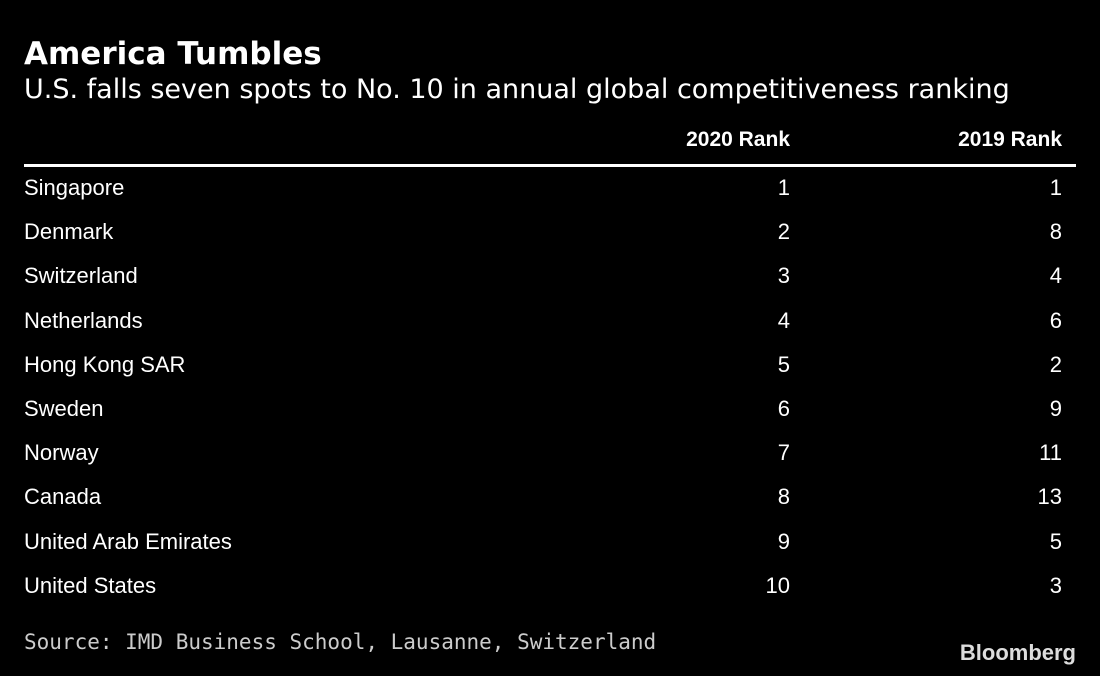 The image size is (1100, 676). I want to click on country: United Arab Emirates, so click(128, 541).